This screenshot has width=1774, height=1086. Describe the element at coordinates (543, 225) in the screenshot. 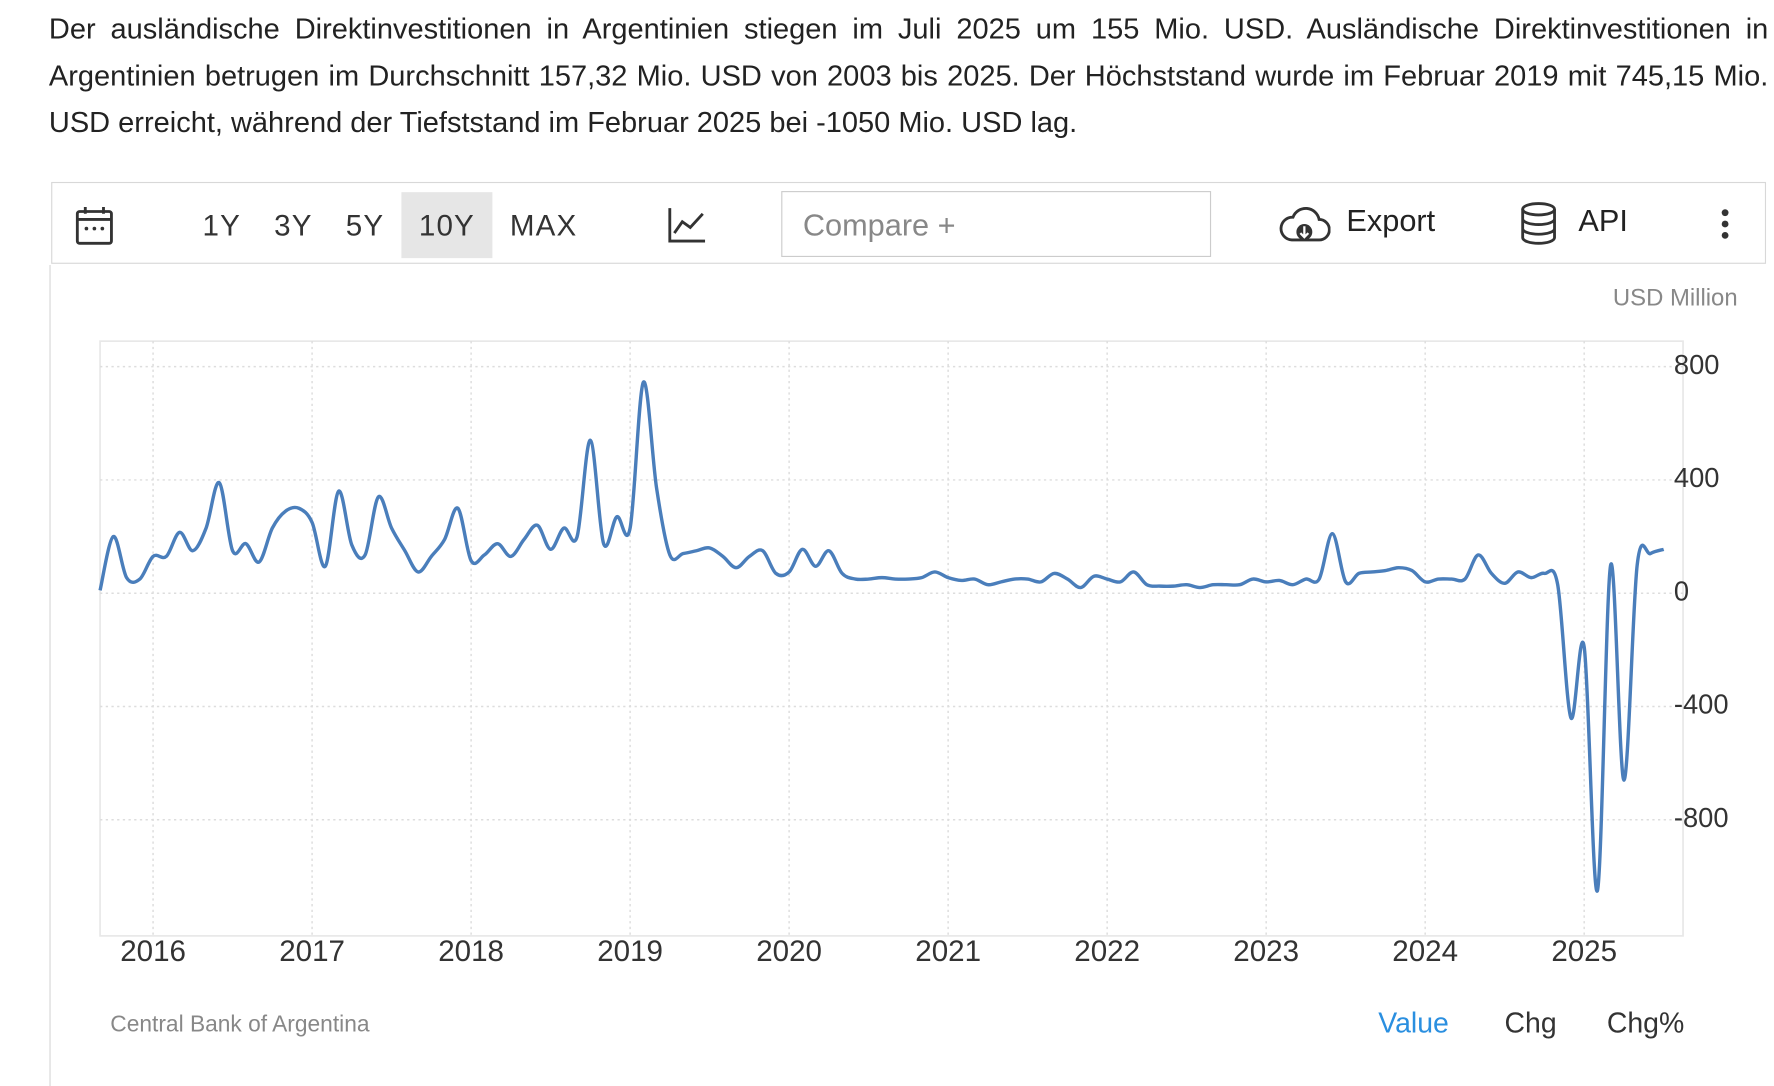

I see `range-button: MAX` at that location.